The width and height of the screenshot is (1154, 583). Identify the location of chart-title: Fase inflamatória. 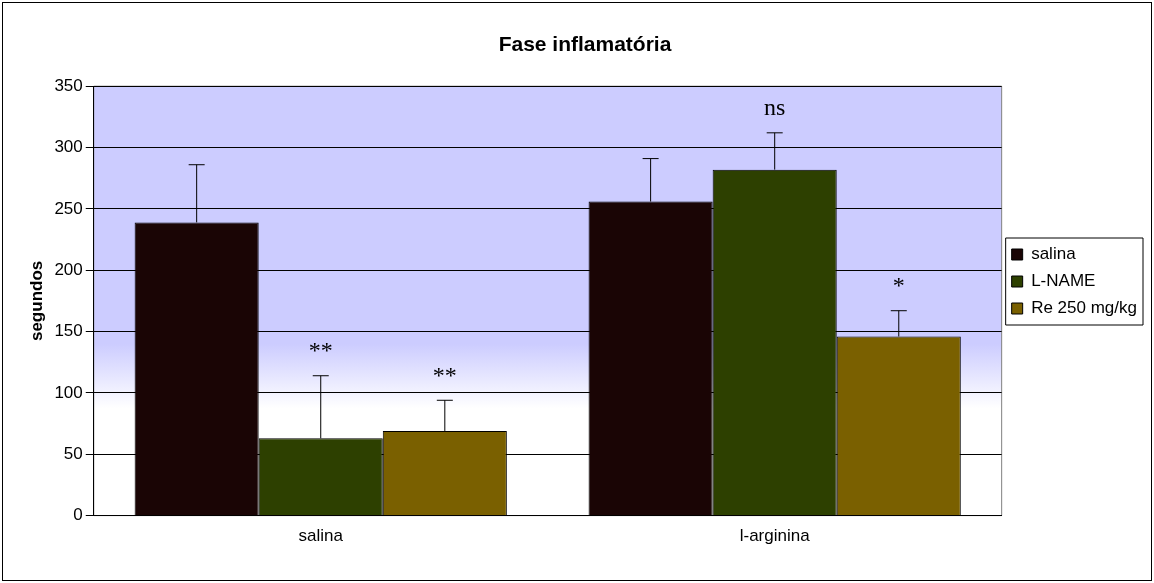
(585, 44).